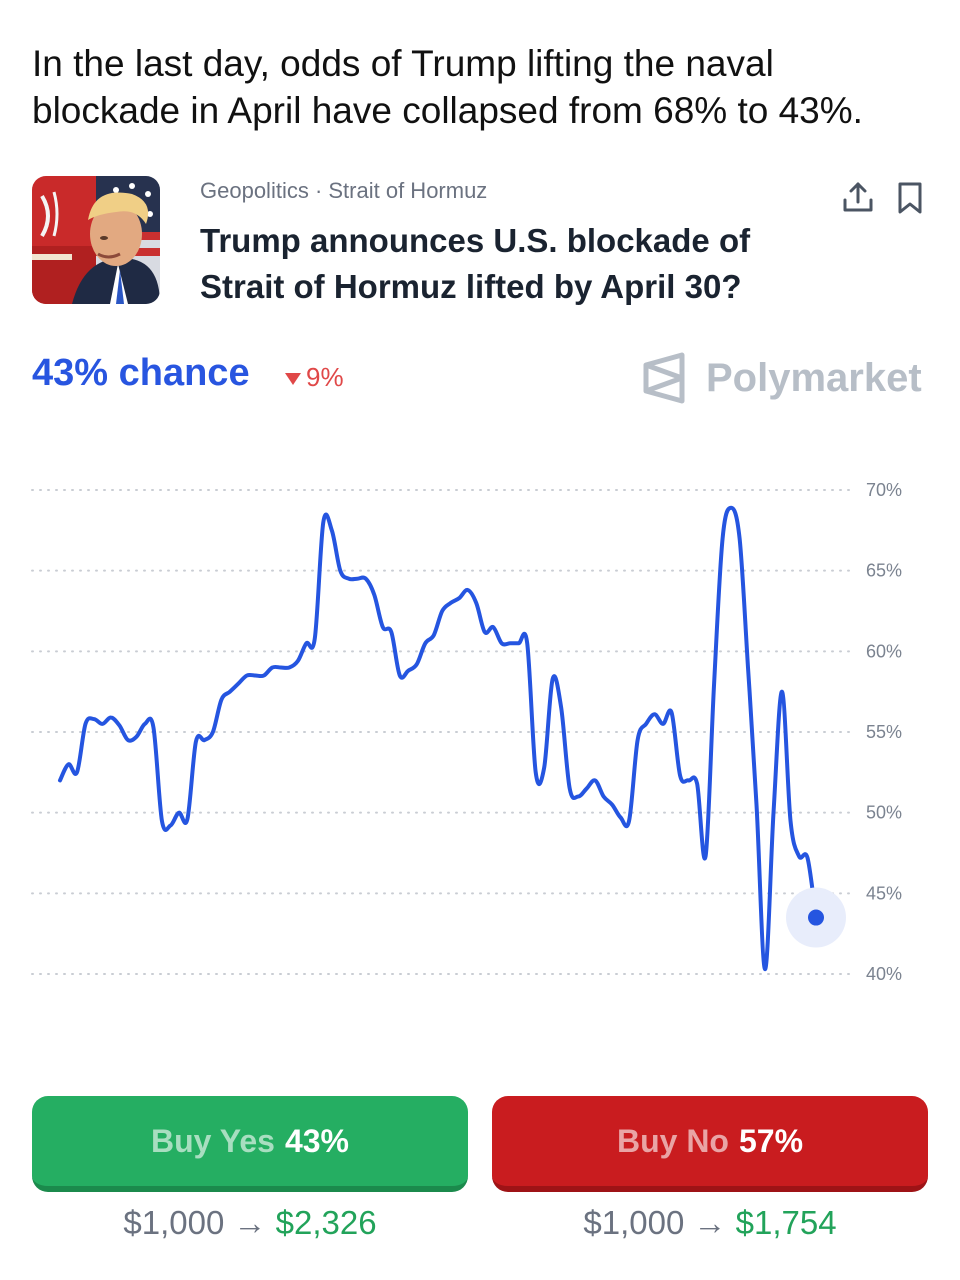 The height and width of the screenshot is (1280, 960). What do you see at coordinates (293, 379) in the screenshot?
I see `down-triangle-icon` at bounding box center [293, 379].